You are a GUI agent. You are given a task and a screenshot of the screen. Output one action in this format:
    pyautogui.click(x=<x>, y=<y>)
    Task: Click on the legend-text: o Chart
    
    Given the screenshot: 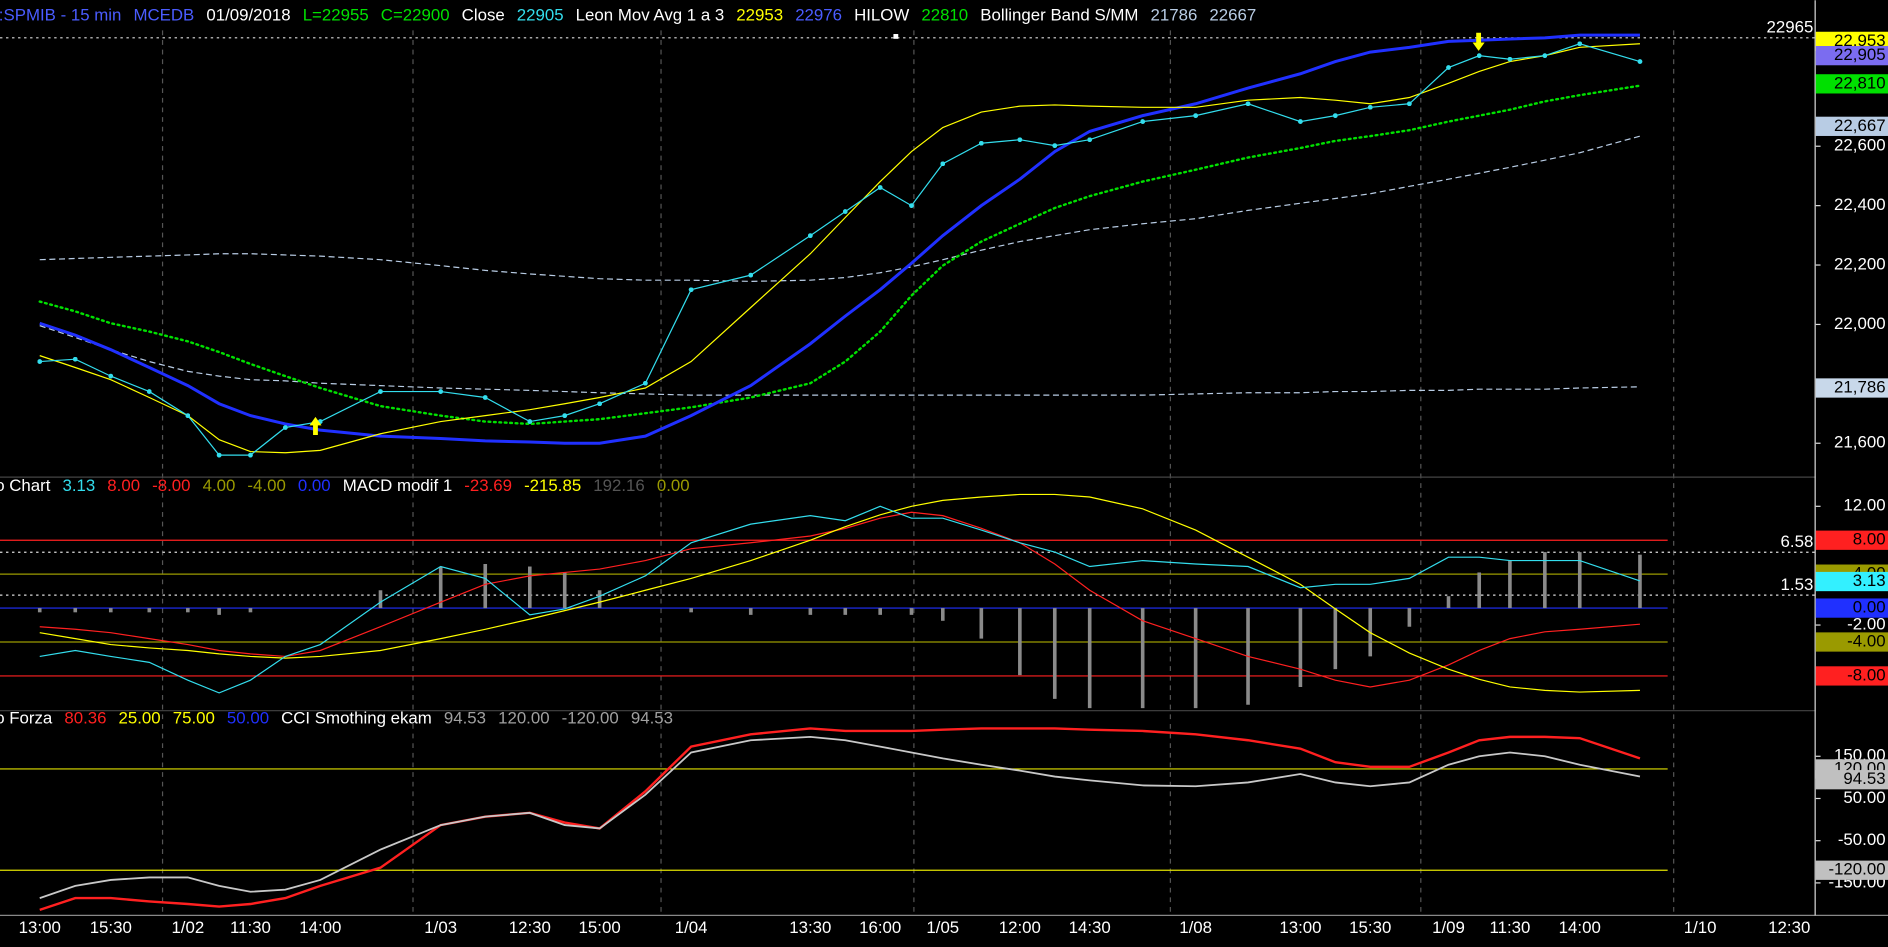 What is the action you would take?
    pyautogui.click(x=25, y=485)
    